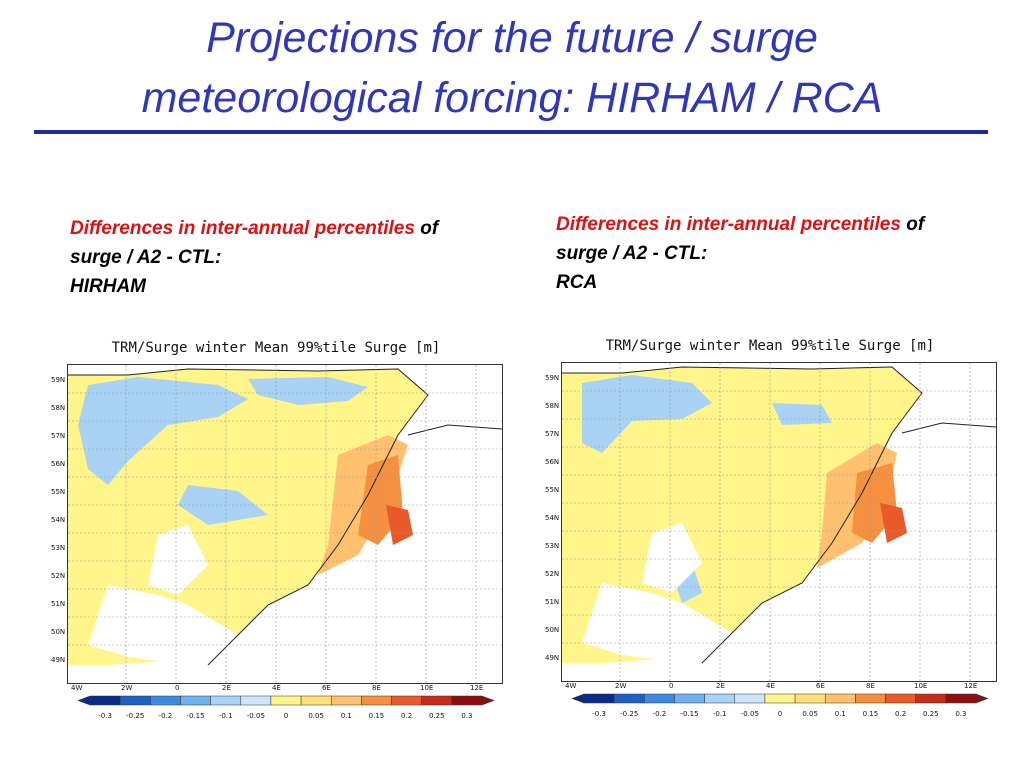  Describe the element at coordinates (577, 282) in the screenshot. I see `right-caption-model: RCA` at that location.